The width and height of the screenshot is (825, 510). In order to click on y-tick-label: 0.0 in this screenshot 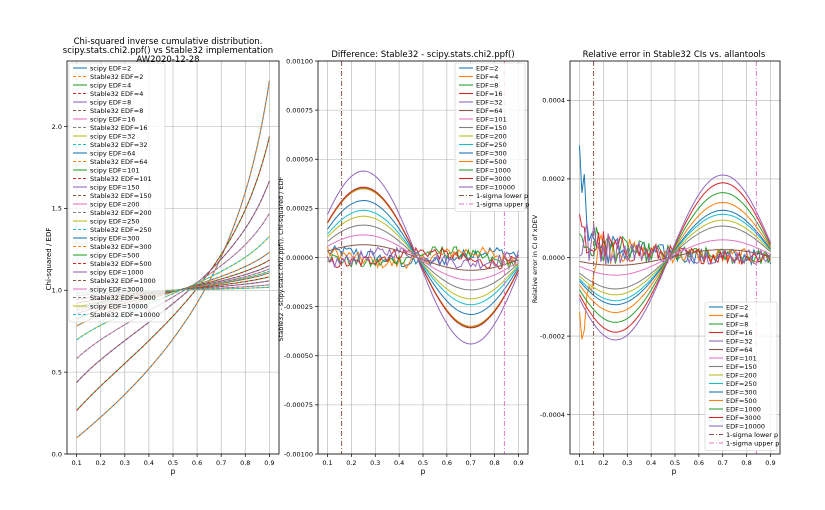, I will do `click(57, 454)`.